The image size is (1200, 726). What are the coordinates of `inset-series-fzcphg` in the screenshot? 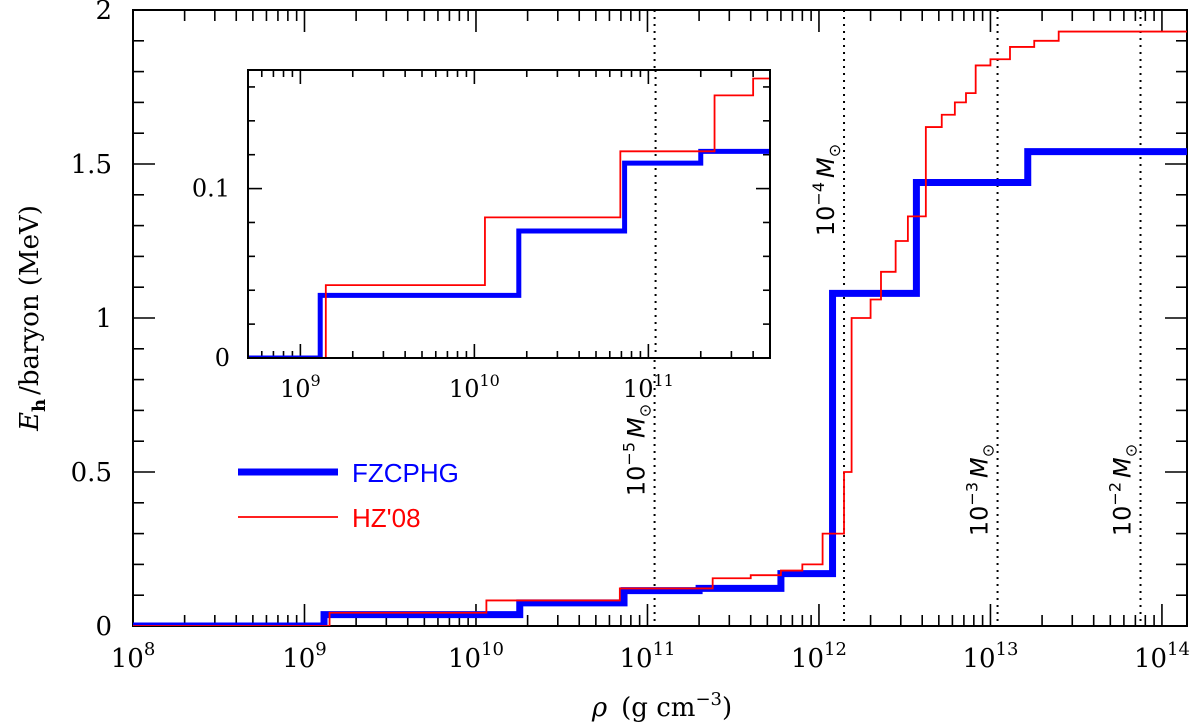 It's located at (509, 253).